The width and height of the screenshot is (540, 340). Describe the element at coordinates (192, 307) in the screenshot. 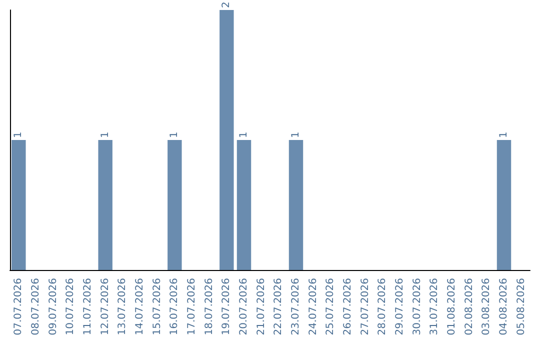

I see `x-tick-label: 17.07.2026` at that location.